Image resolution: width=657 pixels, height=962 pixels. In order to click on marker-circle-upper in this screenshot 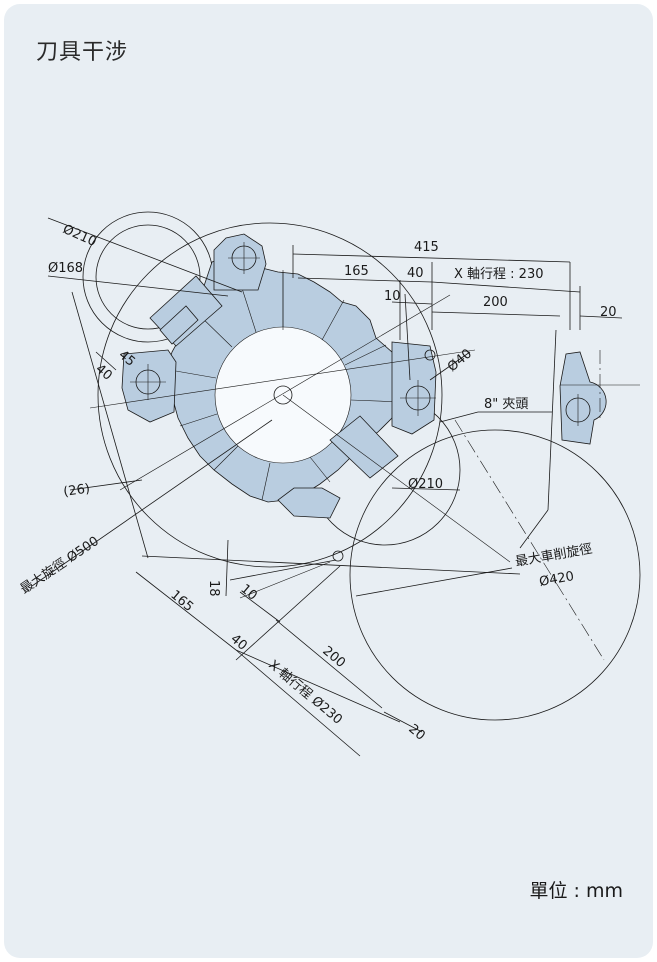, I will do `click(430, 355)`.